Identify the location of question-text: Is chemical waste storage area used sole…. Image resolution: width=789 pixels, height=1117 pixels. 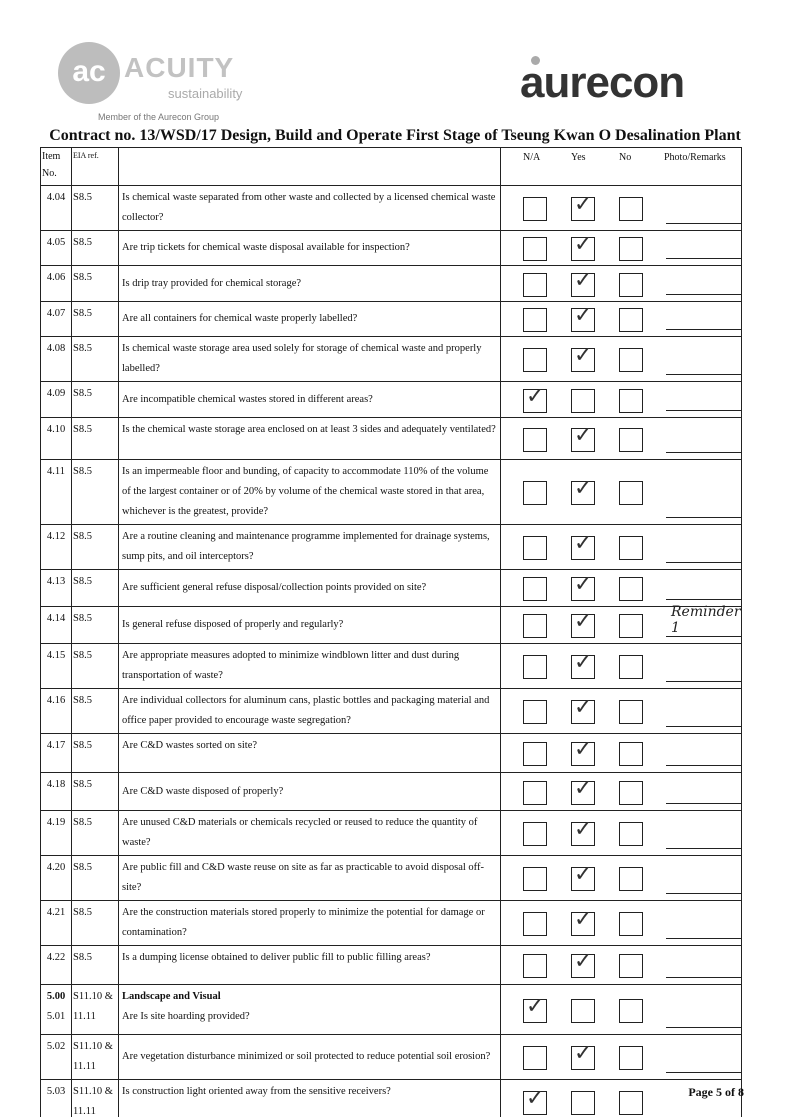
(302, 358).